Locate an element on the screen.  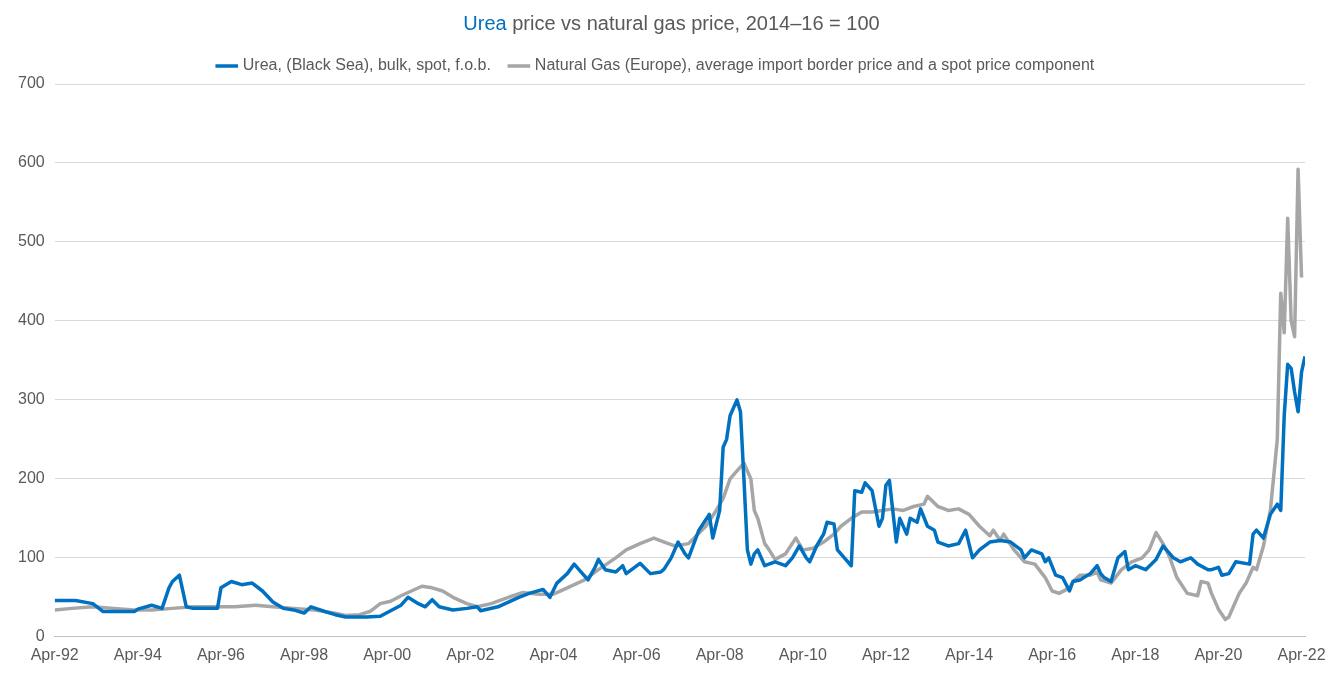
x-tick-label: Apr-20 is located at coordinates (1218, 654).